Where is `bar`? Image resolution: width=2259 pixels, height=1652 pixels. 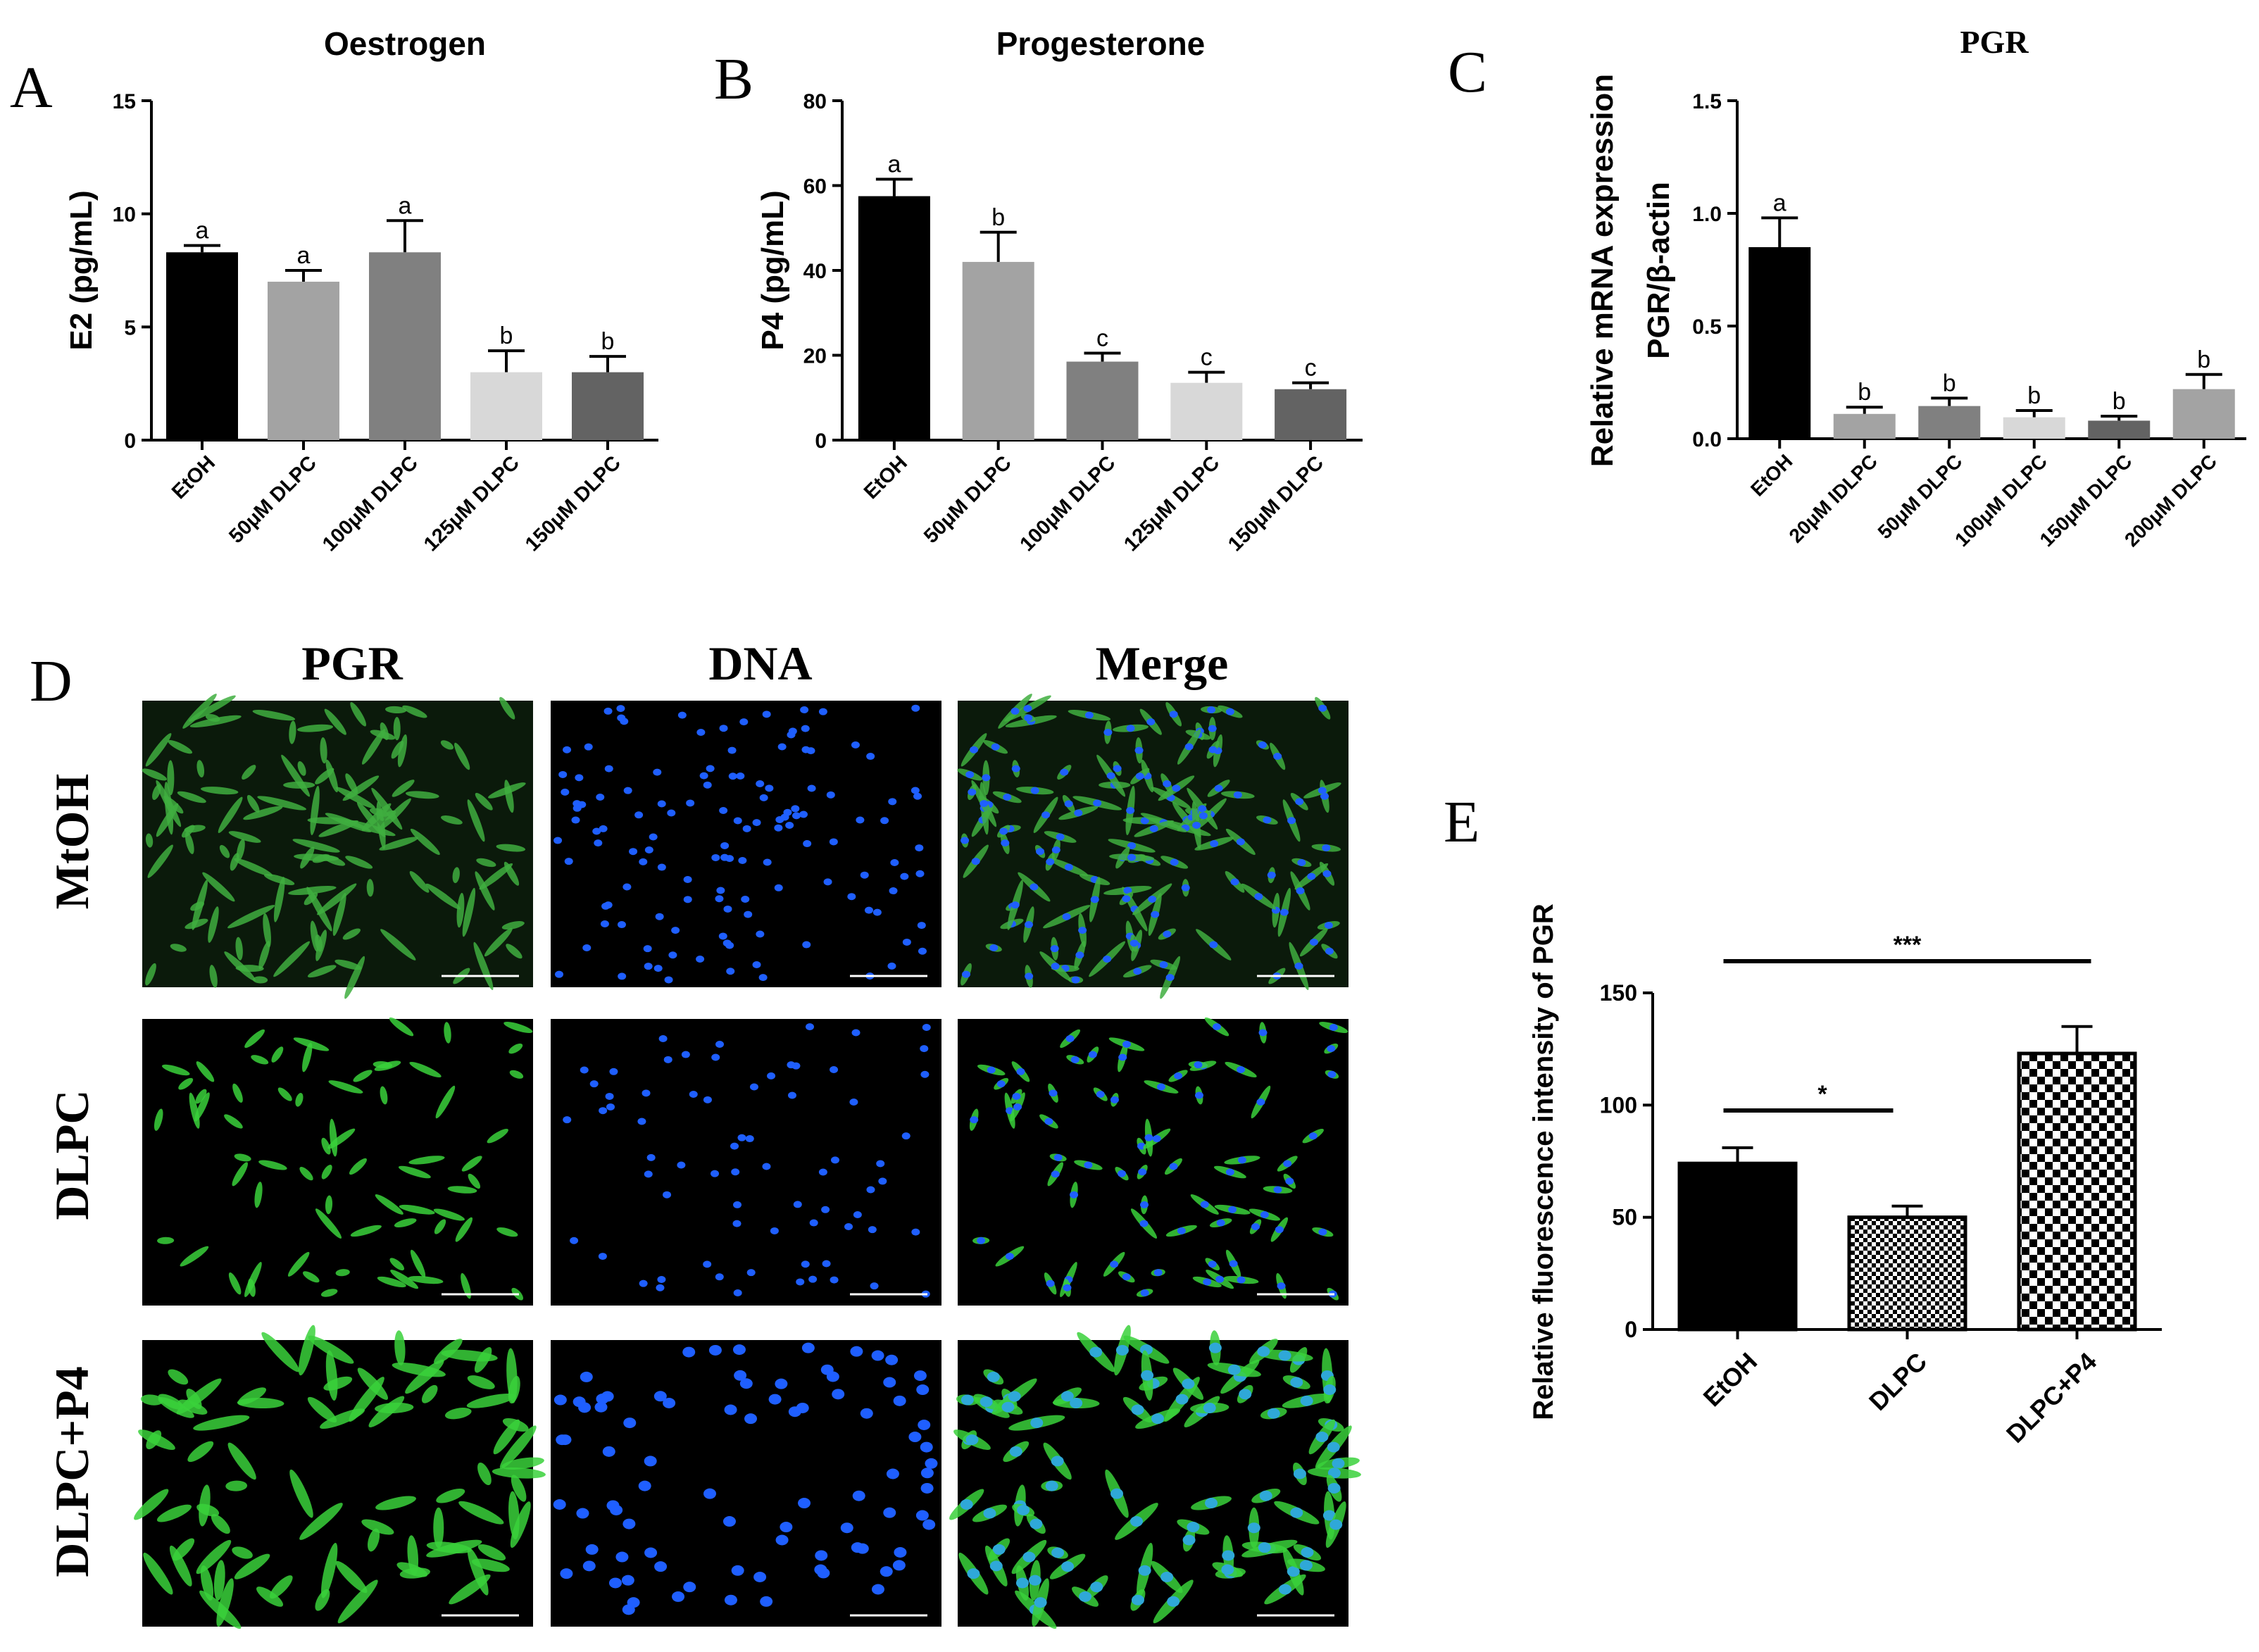 bar is located at coordinates (405, 346).